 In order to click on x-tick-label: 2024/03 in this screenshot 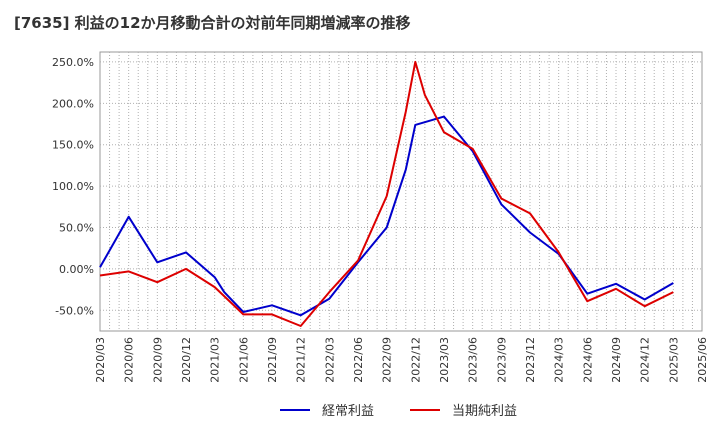, I will do `click(559, 360)`.